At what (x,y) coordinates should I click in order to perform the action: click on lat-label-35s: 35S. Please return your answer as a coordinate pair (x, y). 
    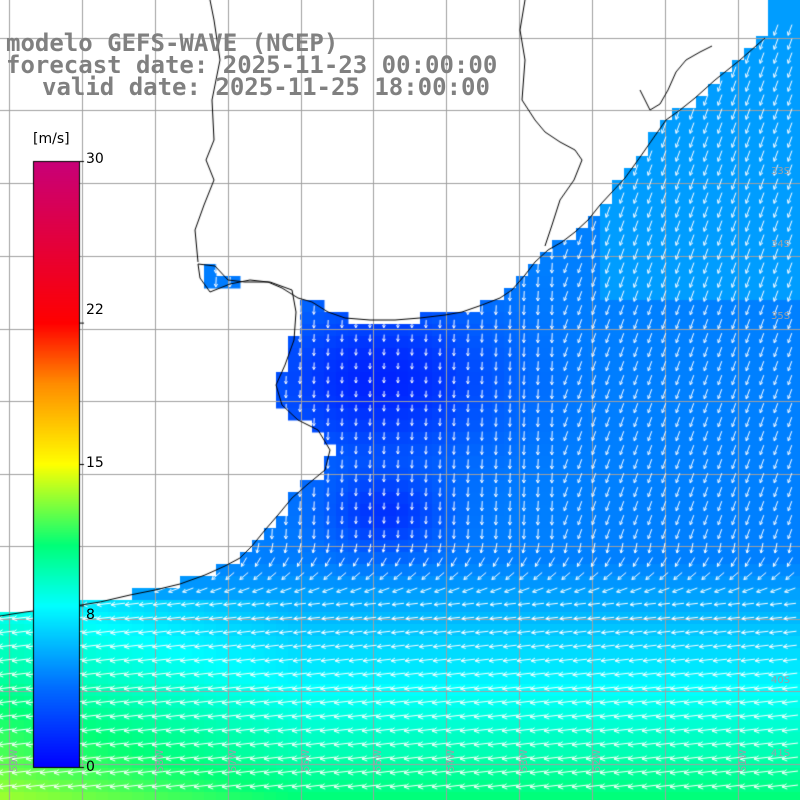
    Looking at the image, I should click on (781, 316).